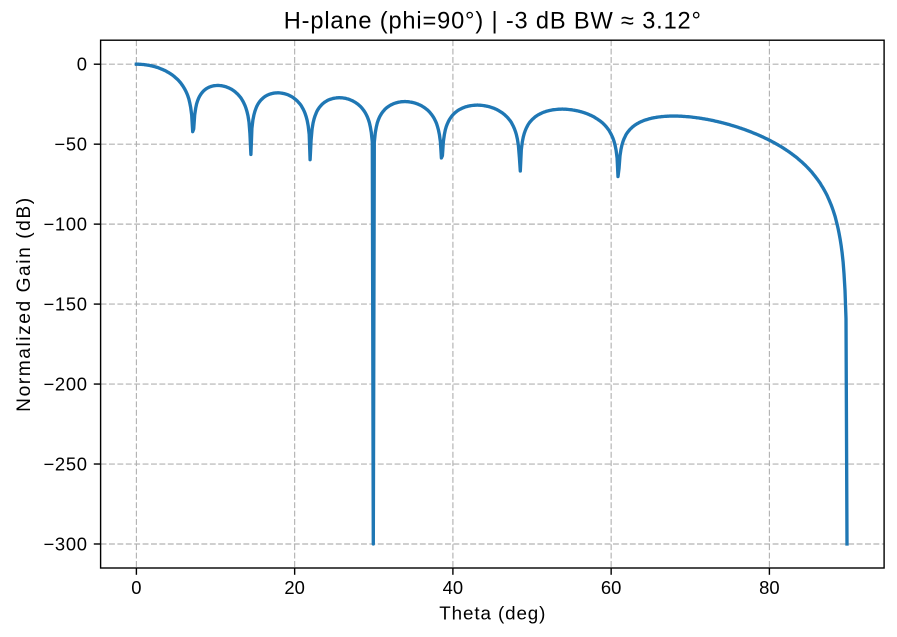  I want to click on svg-text: 60, so click(611, 587).